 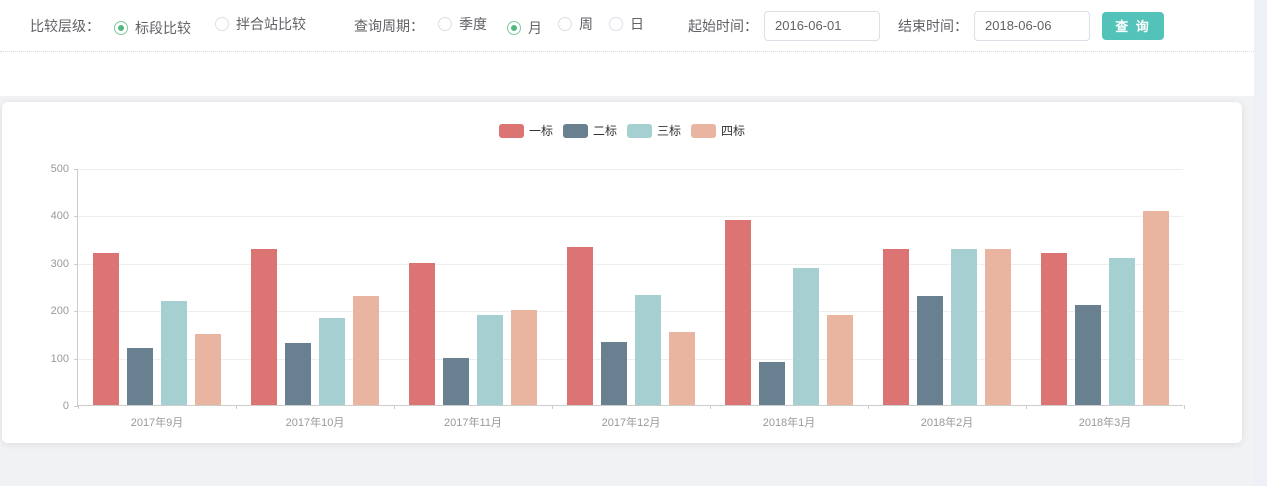 What do you see at coordinates (473, 423) in the screenshot?
I see `x-axis-category-label: 2017年11月` at bounding box center [473, 423].